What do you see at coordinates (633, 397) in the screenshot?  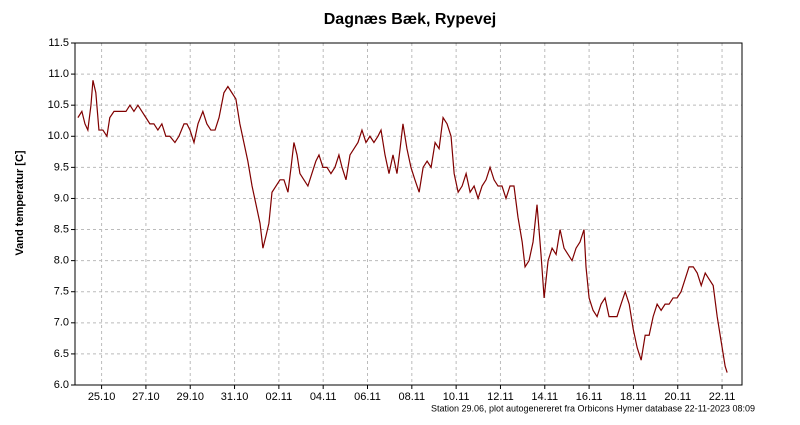 I see `x-tick-label: 18.11` at bounding box center [633, 397].